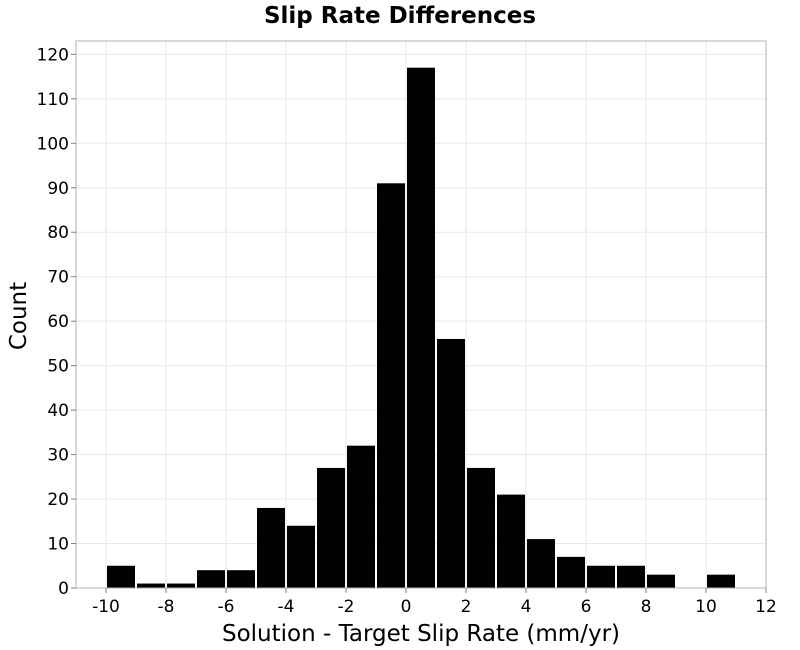 This screenshot has width=800, height=650. I want to click on y-tick-label: 20, so click(58, 500).